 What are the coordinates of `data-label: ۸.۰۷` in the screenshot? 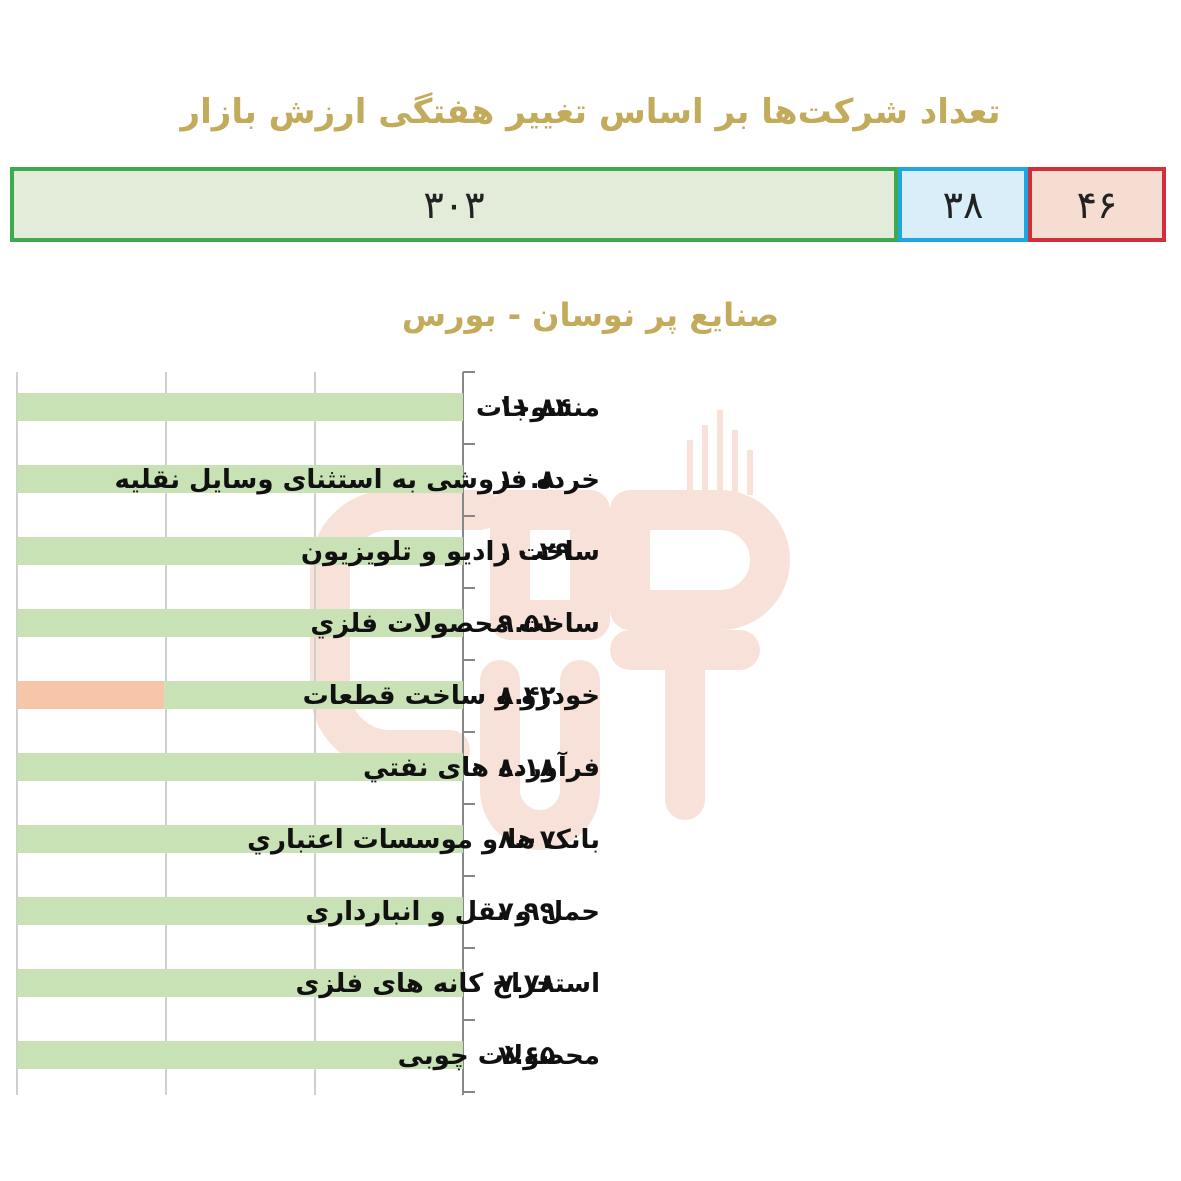 It's located at (527, 840).